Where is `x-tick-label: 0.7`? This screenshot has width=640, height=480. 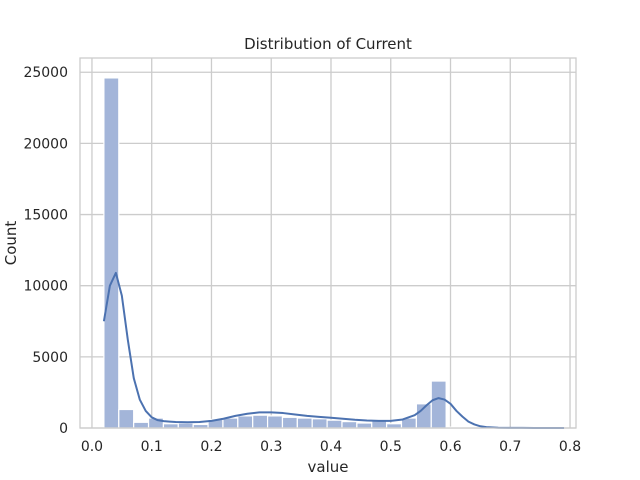
x-tick-label: 0.7 is located at coordinates (510, 447).